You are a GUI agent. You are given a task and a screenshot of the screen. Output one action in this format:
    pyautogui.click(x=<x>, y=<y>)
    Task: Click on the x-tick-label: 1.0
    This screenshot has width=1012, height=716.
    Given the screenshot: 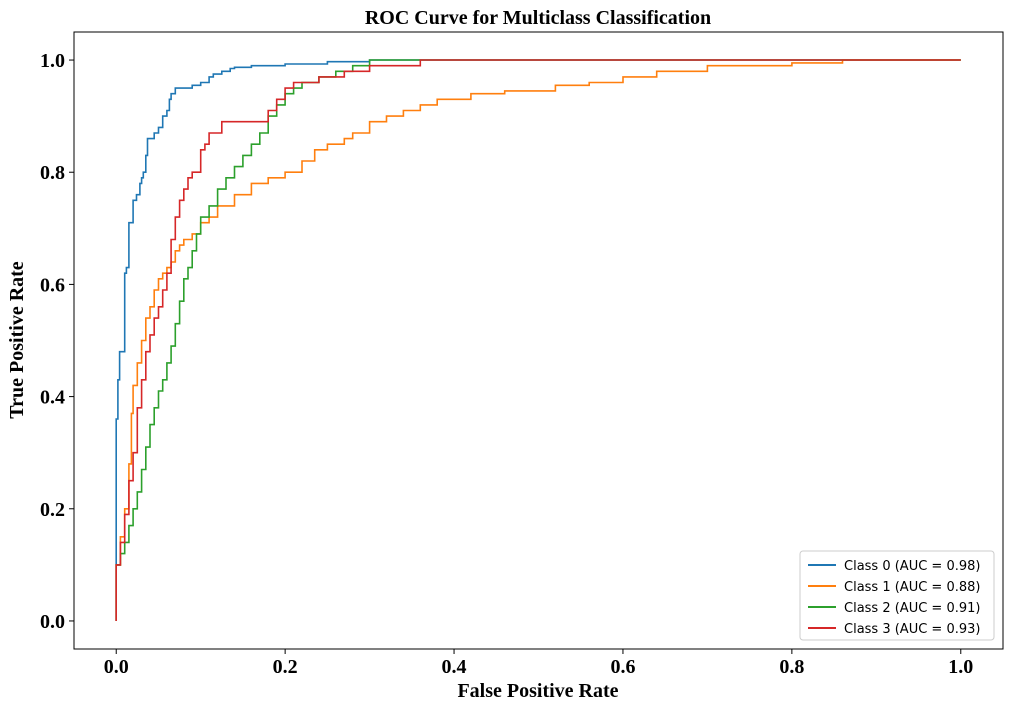 What is the action you would take?
    pyautogui.click(x=960, y=667)
    